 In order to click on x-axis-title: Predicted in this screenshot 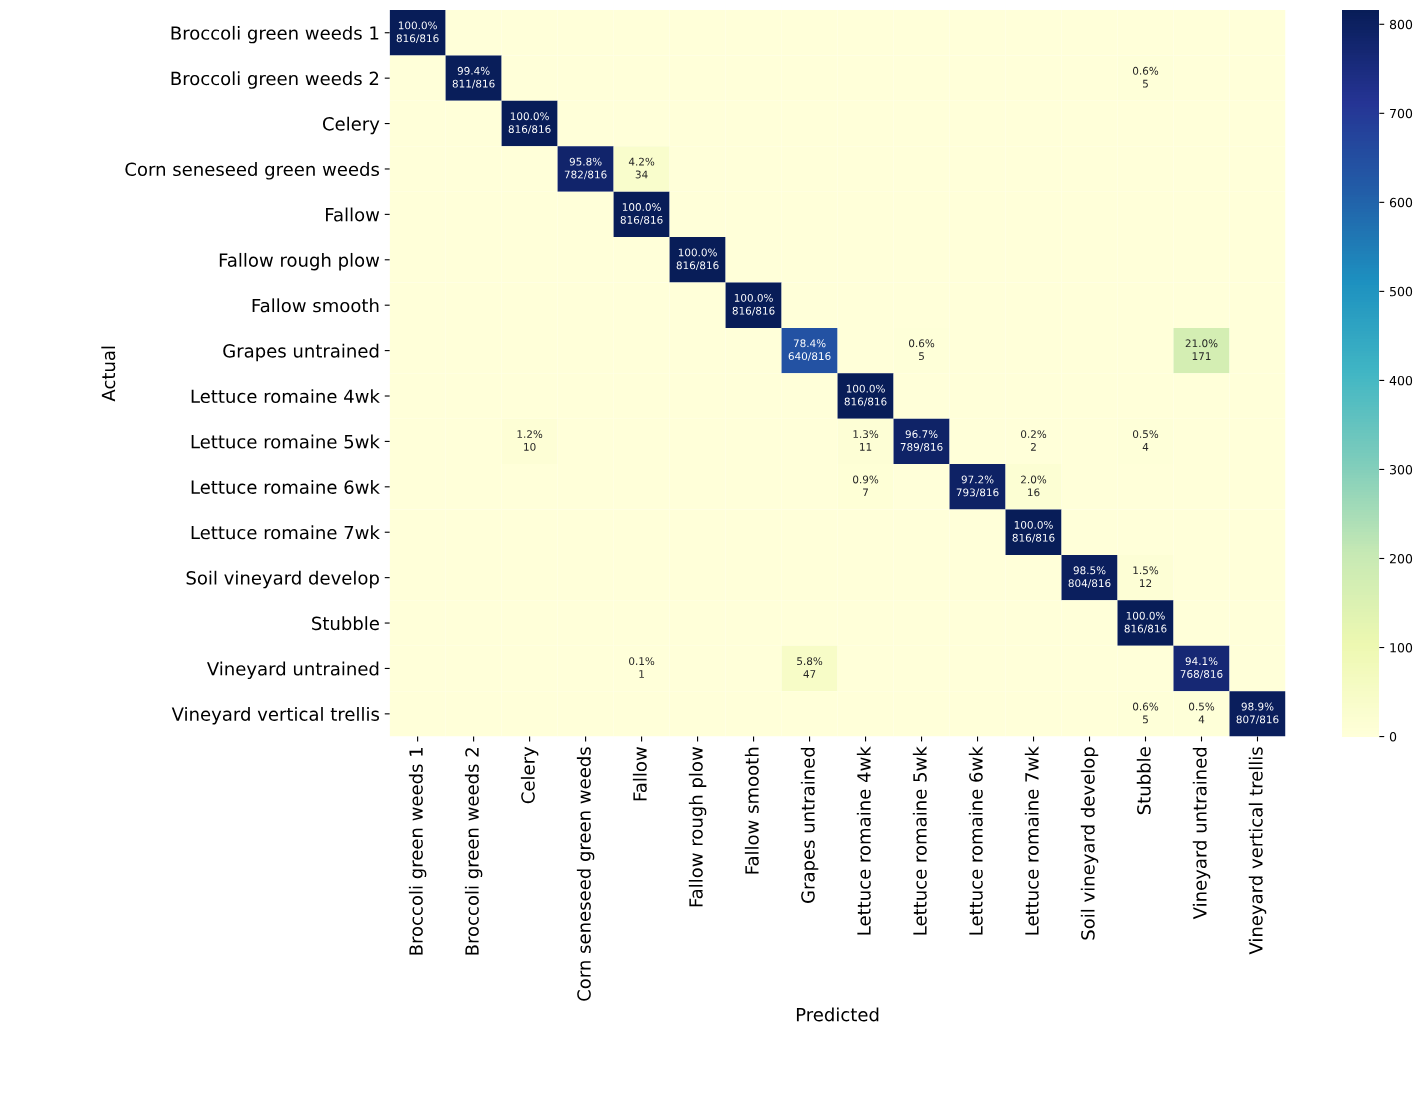, I will do `click(837, 1014)`.